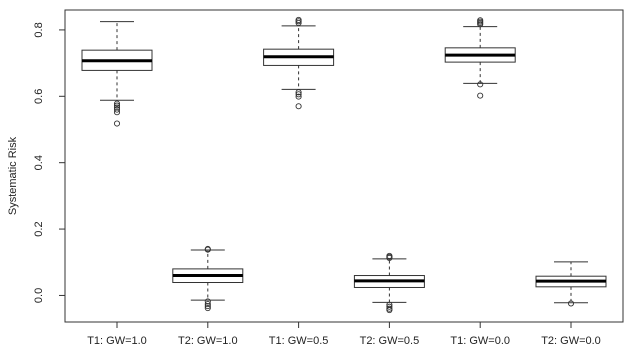  I want to click on x-tick-label: T1: GW=0.5, so click(299, 341).